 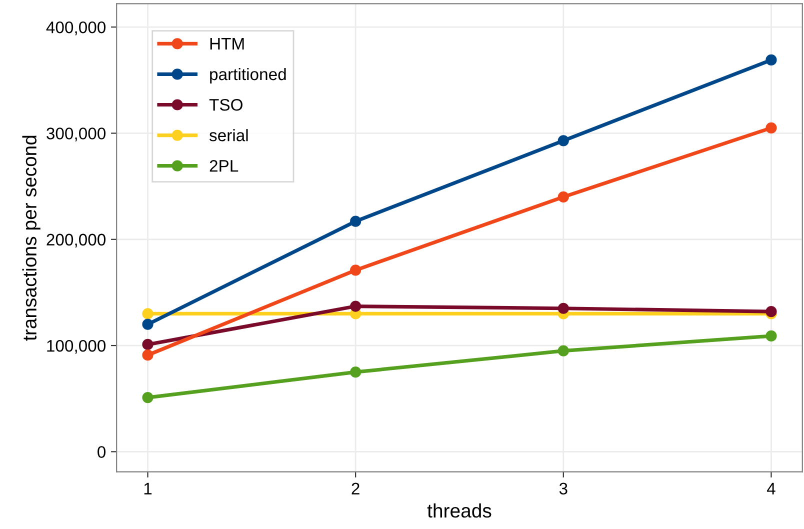 I want to click on legend-label: serial, so click(x=228, y=135).